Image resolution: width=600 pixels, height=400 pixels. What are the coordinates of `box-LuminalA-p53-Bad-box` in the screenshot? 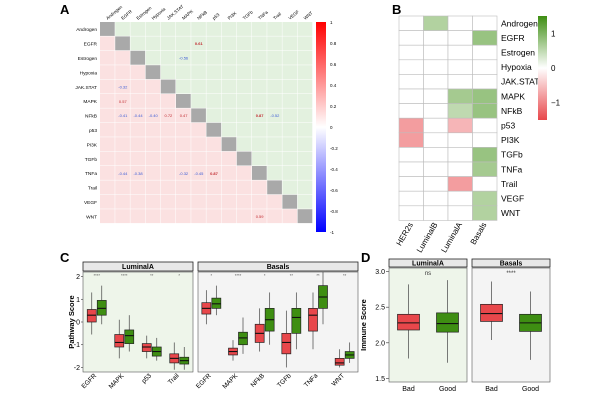 It's located at (146, 347).